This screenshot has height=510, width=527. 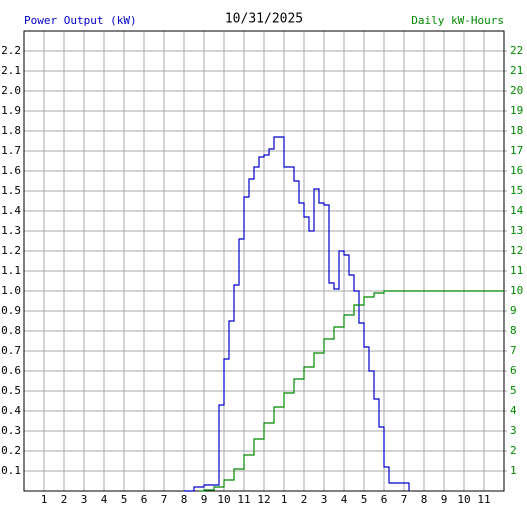 I want to click on y-tick-label: 0.5, so click(x=11, y=390).